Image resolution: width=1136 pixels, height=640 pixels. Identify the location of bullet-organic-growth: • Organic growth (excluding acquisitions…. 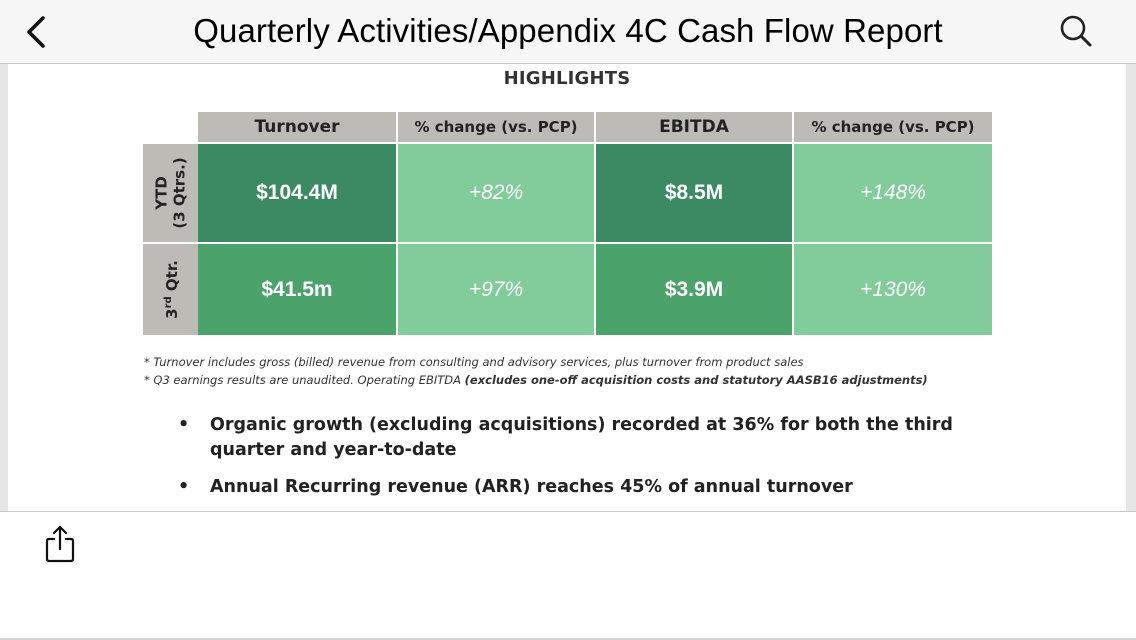
(588, 439).